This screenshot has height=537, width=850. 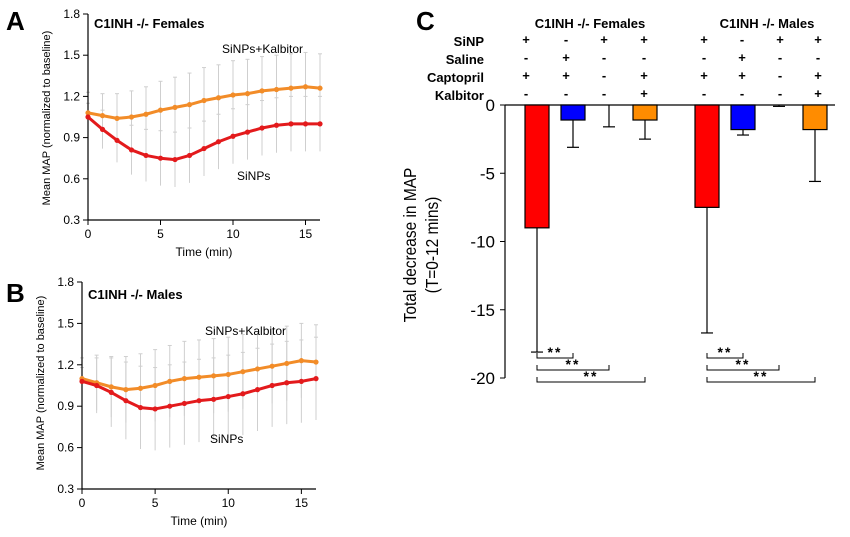 What do you see at coordinates (526, 57) in the screenshot?
I see `treatment-sign-1-0-0: -` at bounding box center [526, 57].